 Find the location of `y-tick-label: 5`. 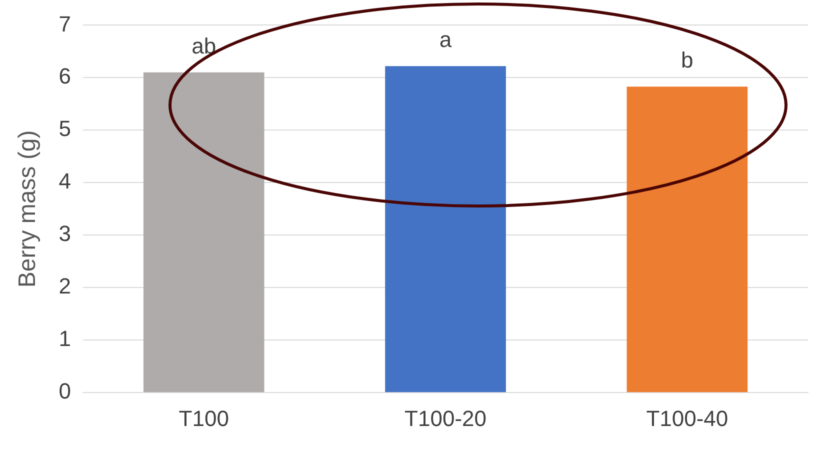

y-tick-label: 5 is located at coordinates (65, 129).